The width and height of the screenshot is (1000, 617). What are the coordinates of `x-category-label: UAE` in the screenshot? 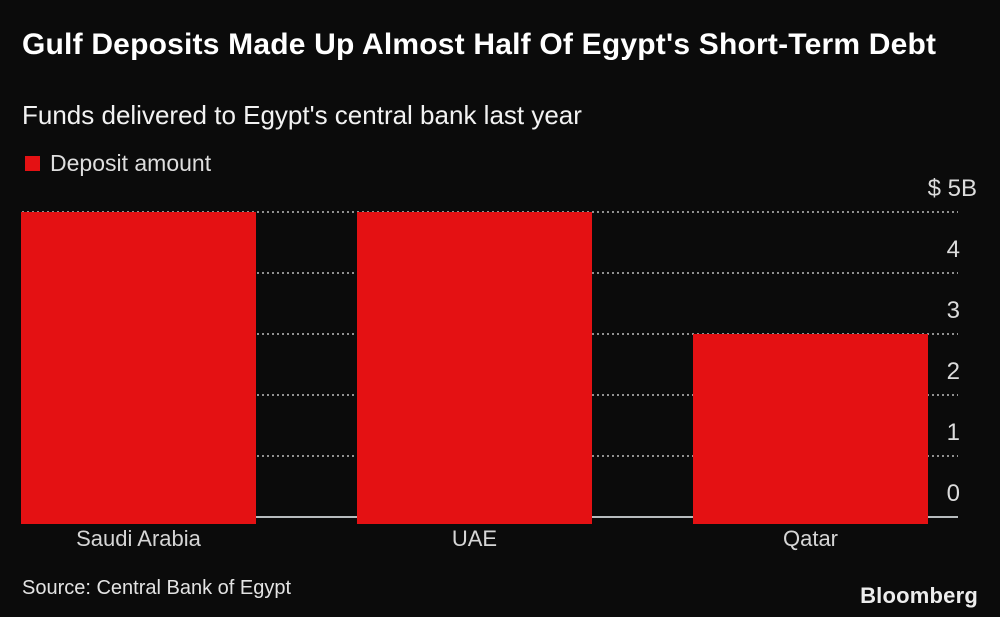 It's located at (474, 538).